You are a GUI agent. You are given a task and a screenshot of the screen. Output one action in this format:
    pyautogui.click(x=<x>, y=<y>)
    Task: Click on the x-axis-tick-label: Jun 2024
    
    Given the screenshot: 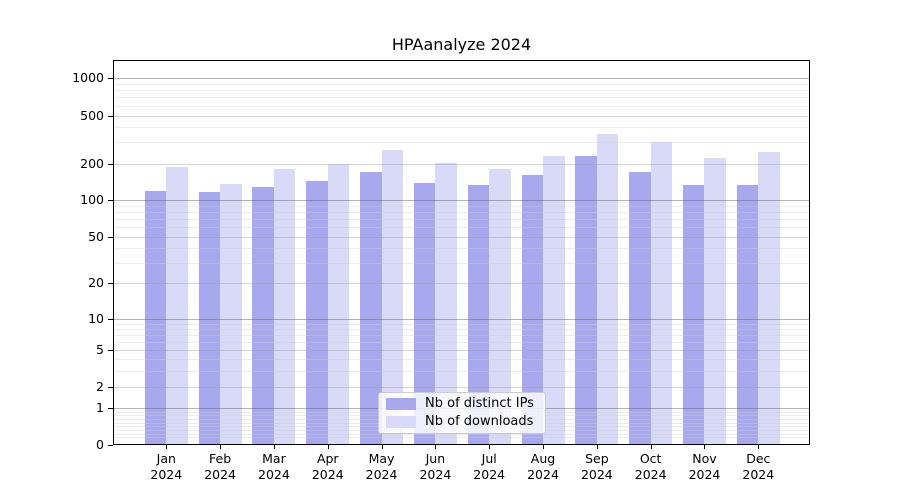 What is the action you would take?
    pyautogui.click(x=435, y=466)
    